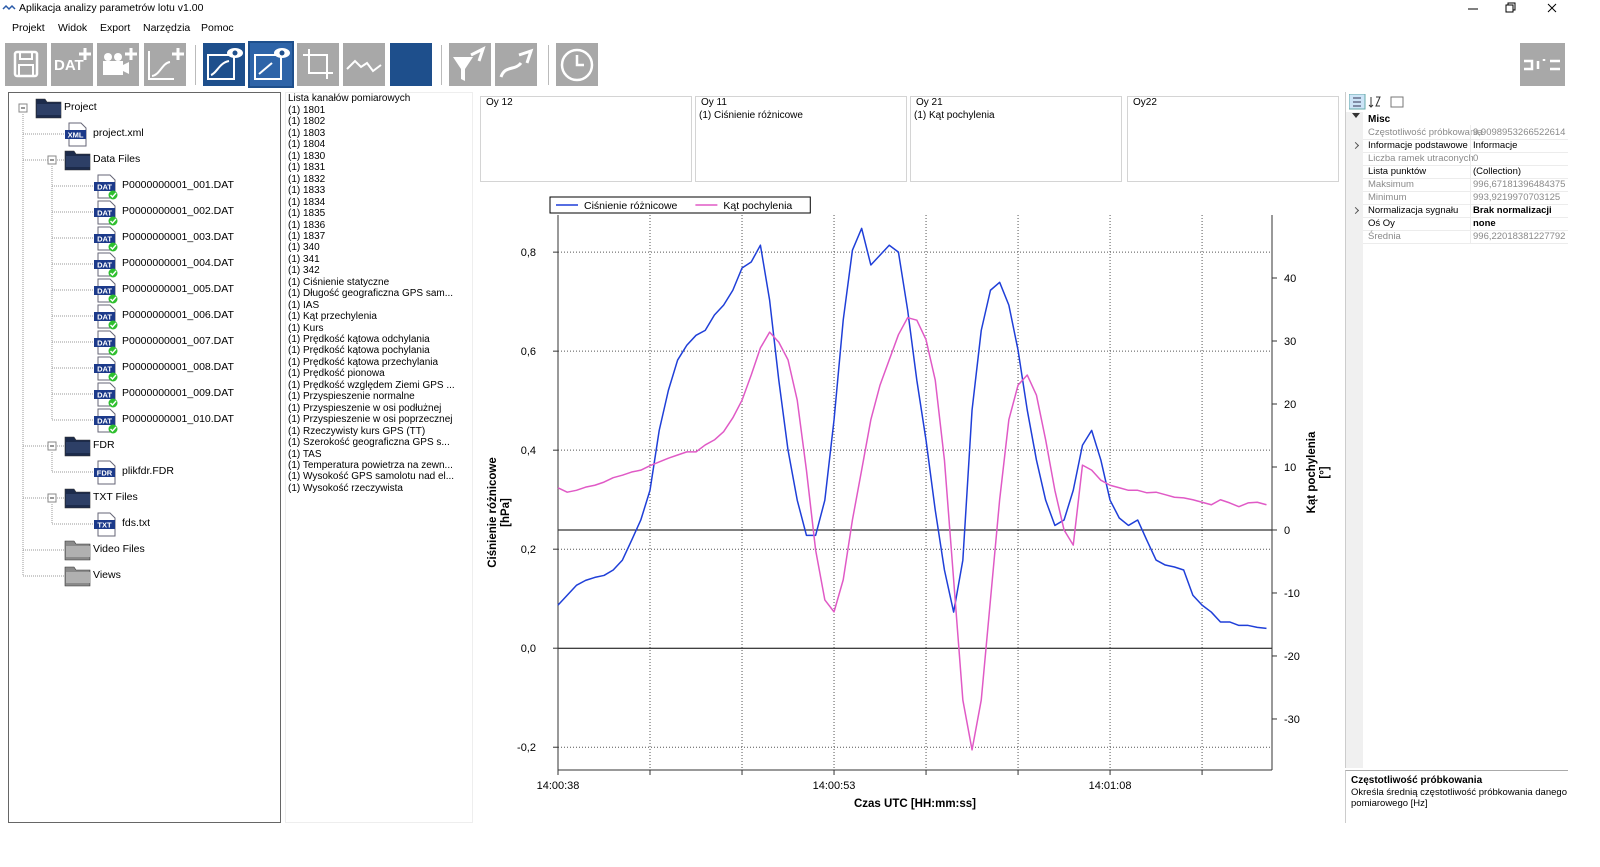  Describe the element at coordinates (801, 139) in the screenshot. I see `axis-panel: Oy 11 (1) Ciśnienie różnicowe` at that location.